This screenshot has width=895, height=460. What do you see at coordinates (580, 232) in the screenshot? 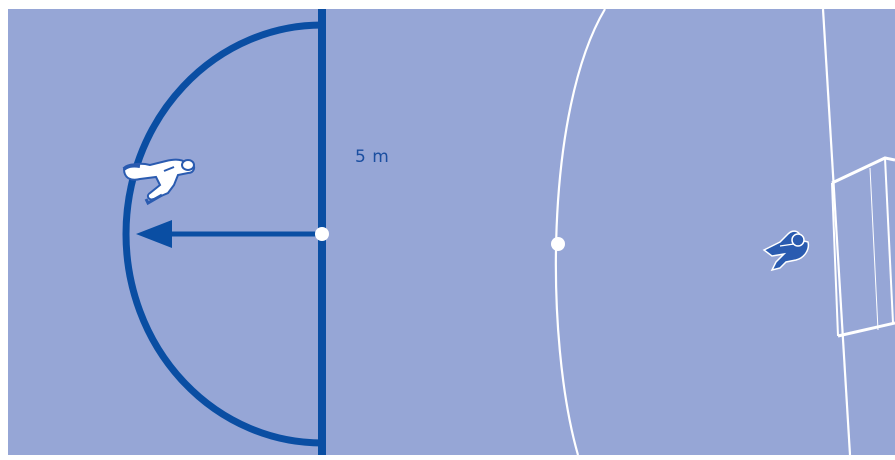
I see `penalty-area-arc` at bounding box center [580, 232].